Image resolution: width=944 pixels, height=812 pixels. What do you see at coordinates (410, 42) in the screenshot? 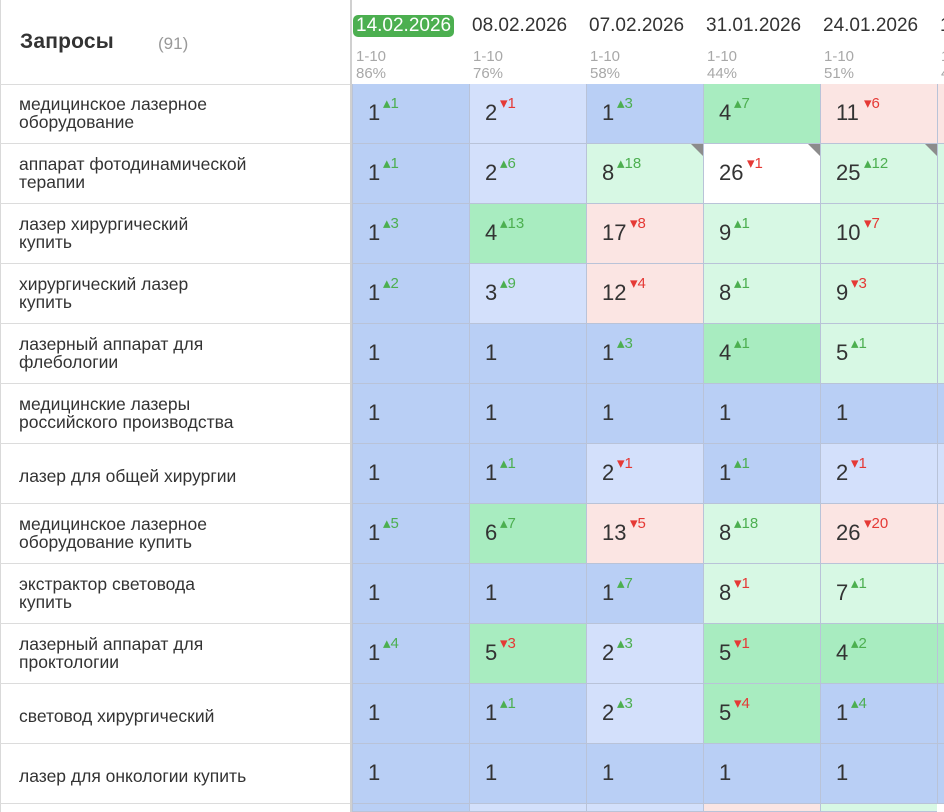
I see `date-column-header: 14.02.2026 1-10 86%` at bounding box center [410, 42].